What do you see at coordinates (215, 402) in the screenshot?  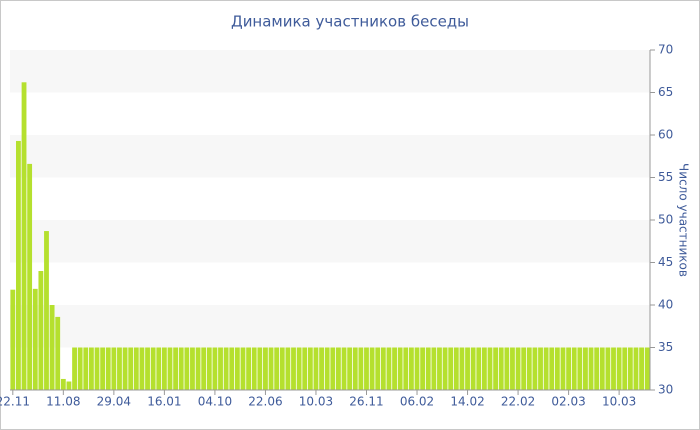 I see `x-tick-label: 04.10` at bounding box center [215, 402].